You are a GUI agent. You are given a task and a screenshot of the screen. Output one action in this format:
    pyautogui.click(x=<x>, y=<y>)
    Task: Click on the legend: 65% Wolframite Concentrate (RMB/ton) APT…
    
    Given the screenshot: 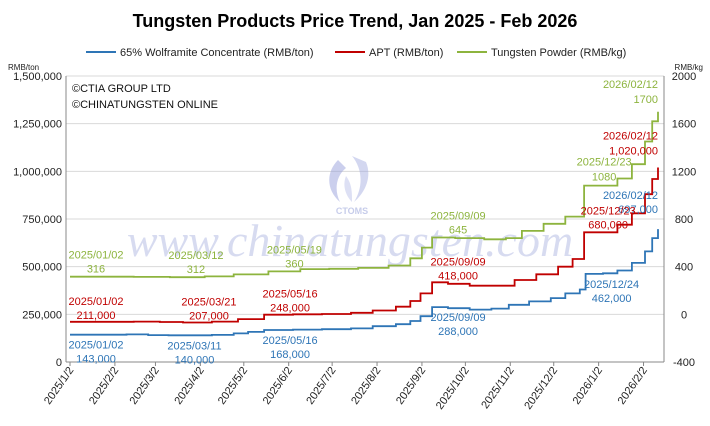 What is the action you would take?
    pyautogui.click(x=356, y=53)
    